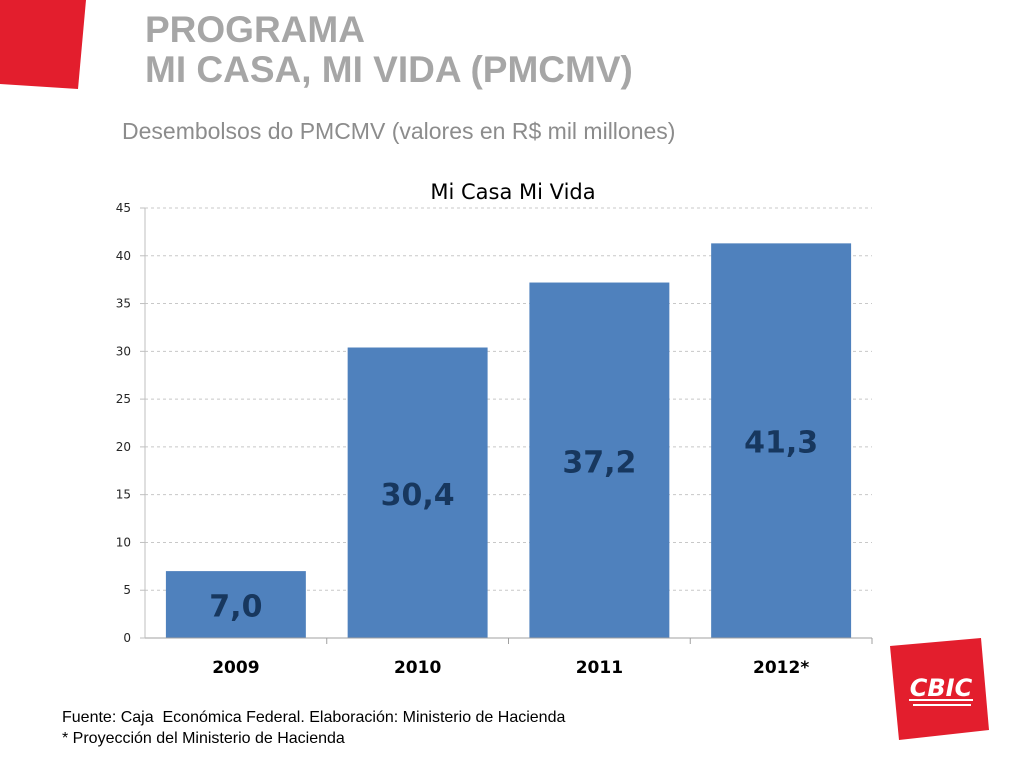 The width and height of the screenshot is (1024, 768). What do you see at coordinates (389, 69) in the screenshot?
I see `title-line-2: MI CASA, MI VIDA (PMCMV)` at bounding box center [389, 69].